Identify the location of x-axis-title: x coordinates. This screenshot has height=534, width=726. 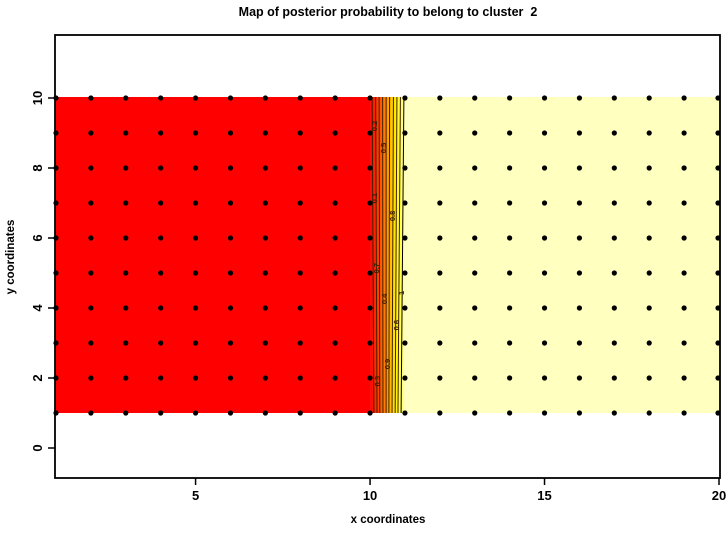
(388, 520).